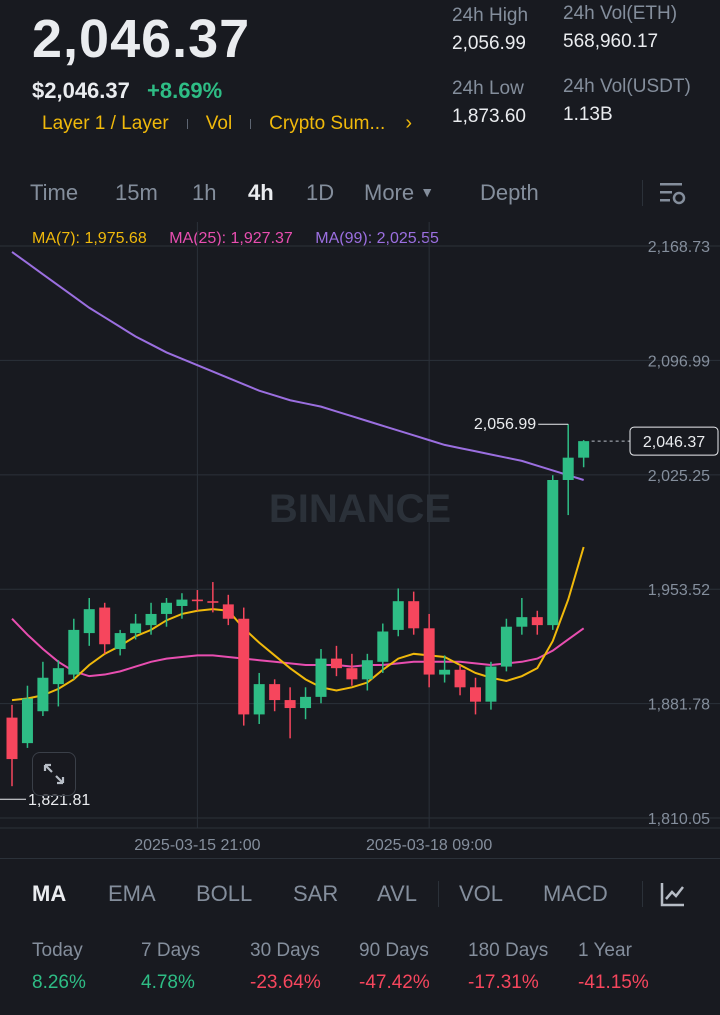 The image size is (720, 1015). Describe the element at coordinates (505, 424) in the screenshot. I see `high-marker-label: 2,056.99` at that location.